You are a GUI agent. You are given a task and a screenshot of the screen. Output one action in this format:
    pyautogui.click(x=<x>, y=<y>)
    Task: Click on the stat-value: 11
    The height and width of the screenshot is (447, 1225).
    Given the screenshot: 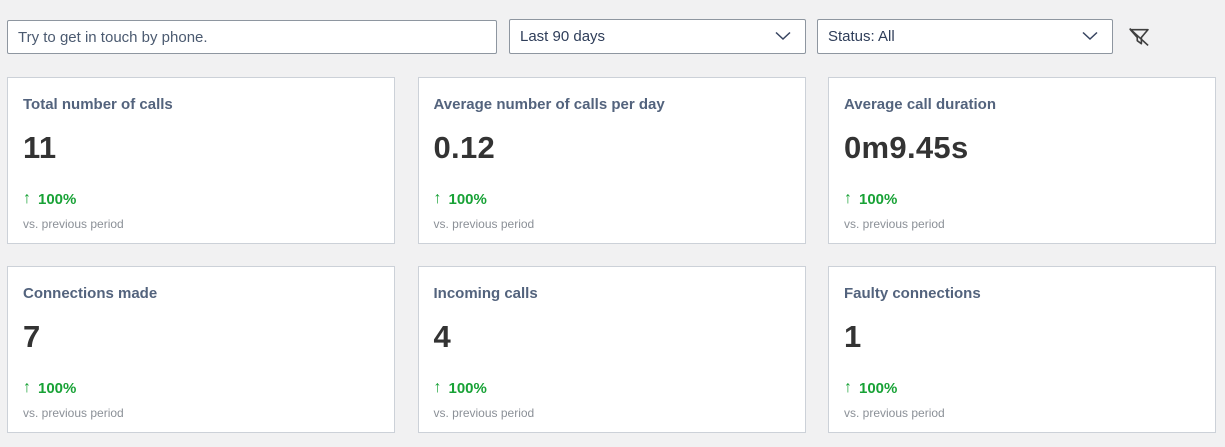 What is the action you would take?
    pyautogui.click(x=40, y=147)
    